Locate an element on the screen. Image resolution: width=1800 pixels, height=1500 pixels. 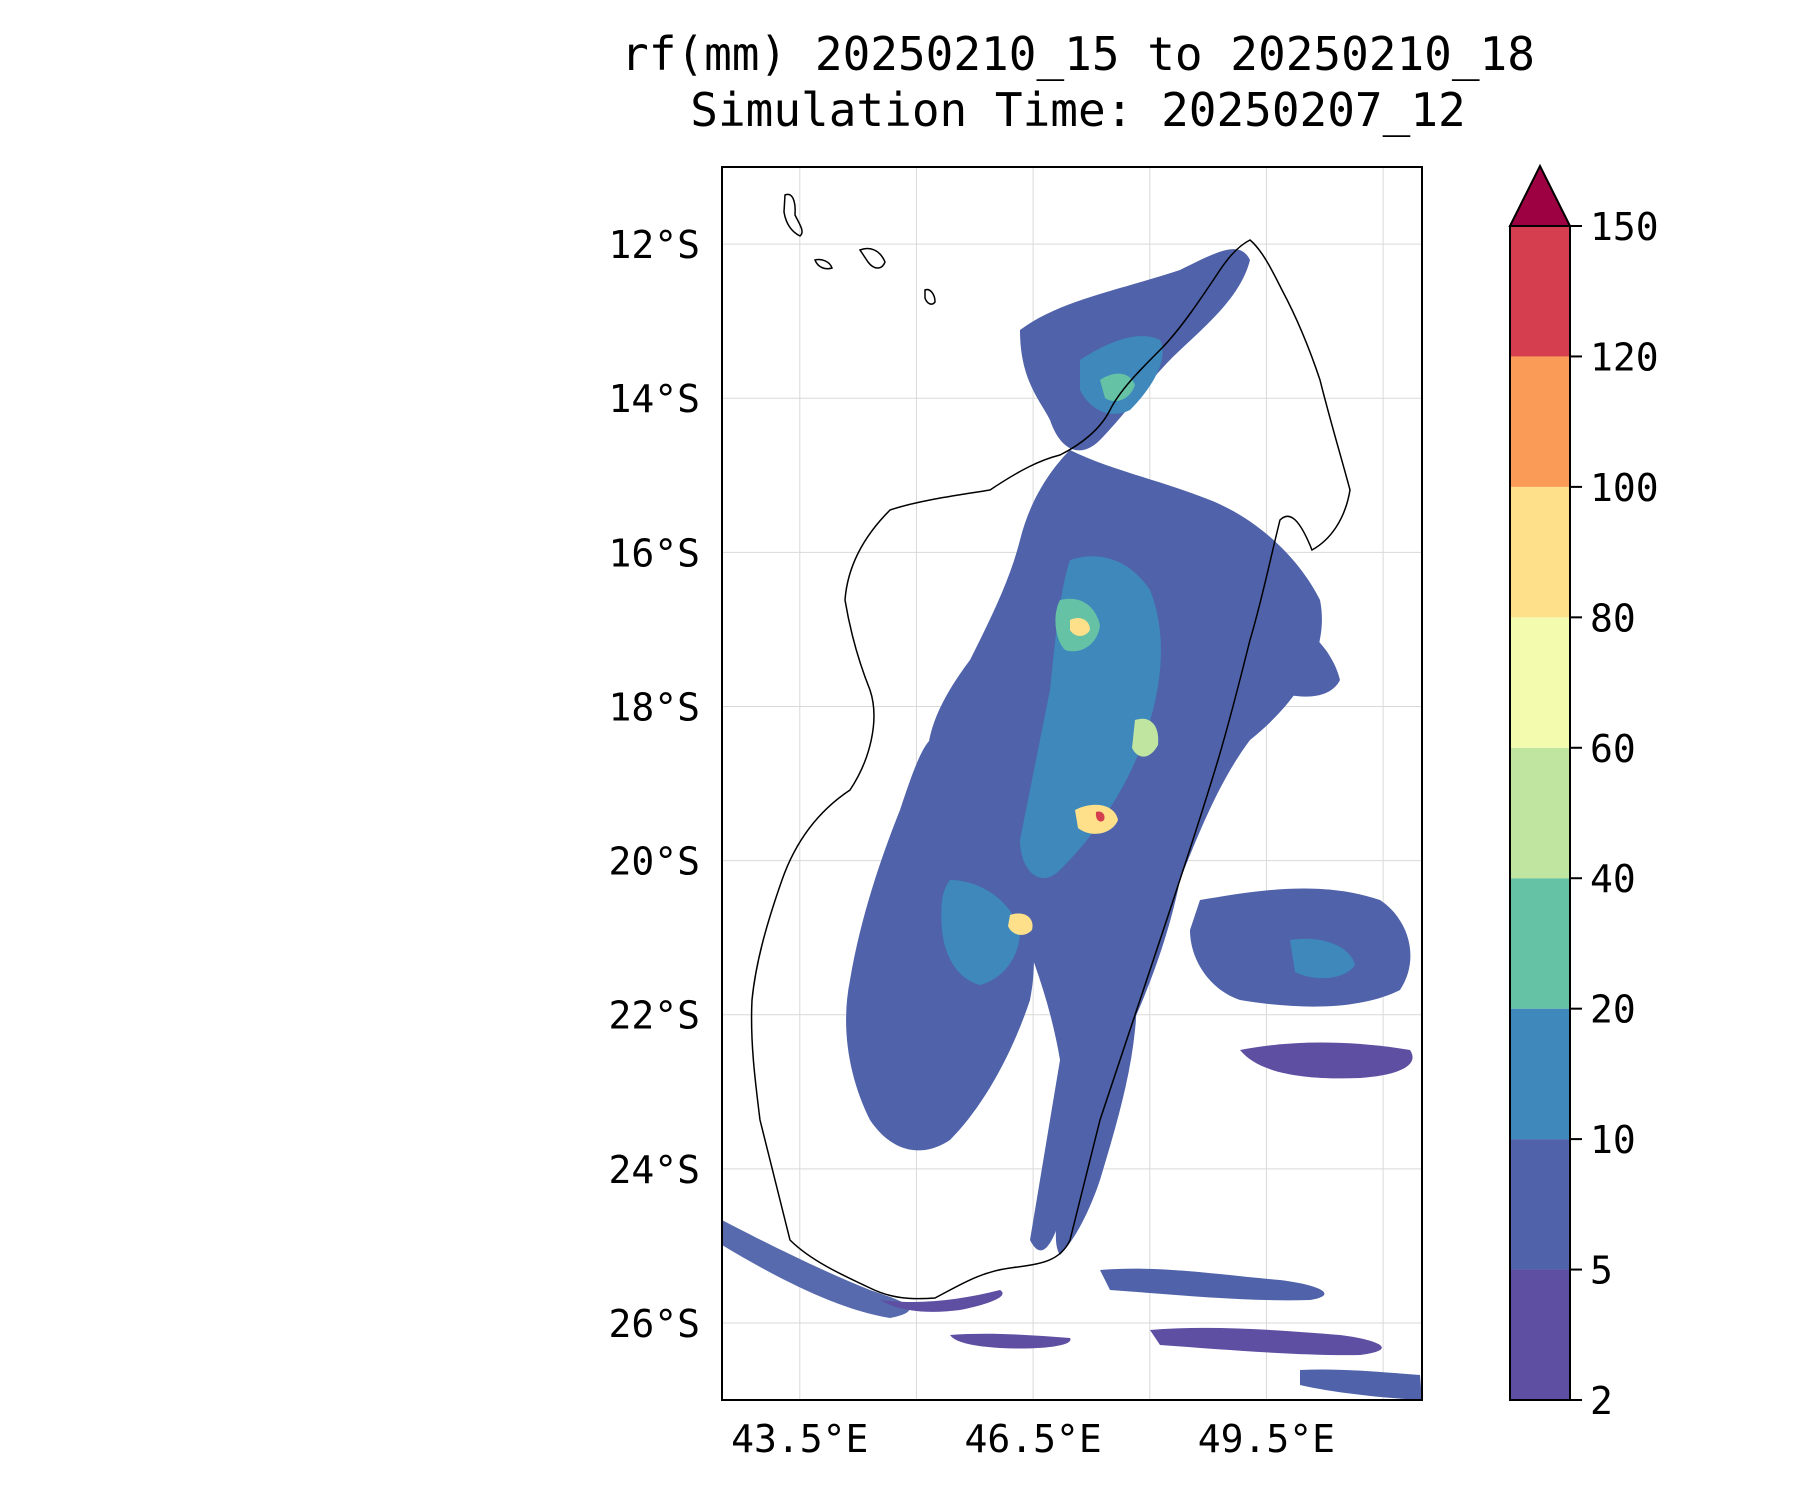
lat-tick-label: 22°S is located at coordinates (654, 1016).